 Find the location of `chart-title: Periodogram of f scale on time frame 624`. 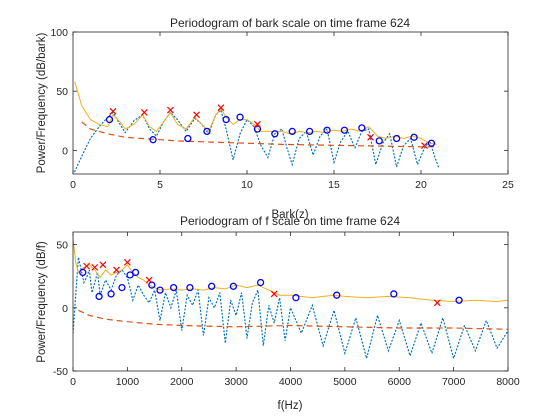

chart-title: Periodogram of f scale on time frame 624 is located at coordinates (290, 221).